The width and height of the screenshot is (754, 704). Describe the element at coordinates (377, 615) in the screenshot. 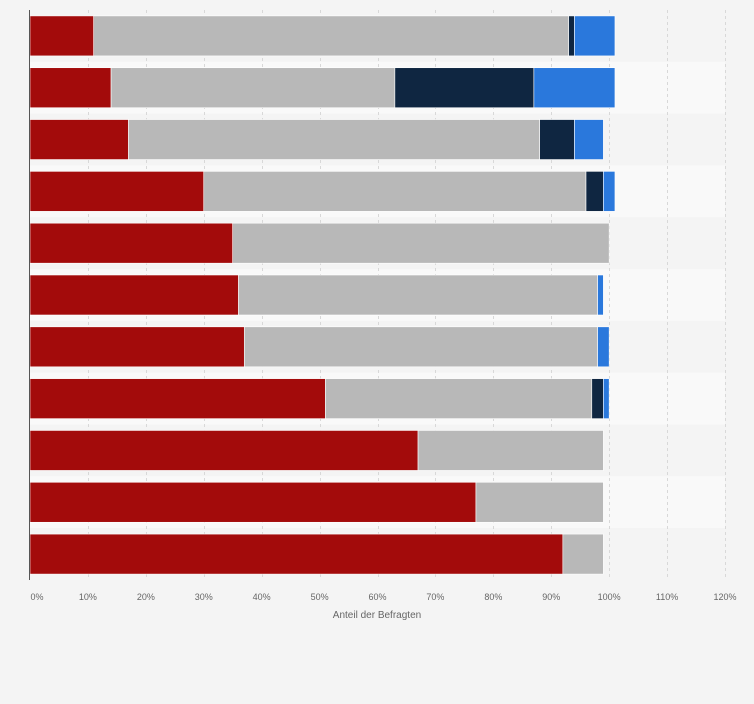

I see `x-axis-label: Anteil der Befragten` at that location.